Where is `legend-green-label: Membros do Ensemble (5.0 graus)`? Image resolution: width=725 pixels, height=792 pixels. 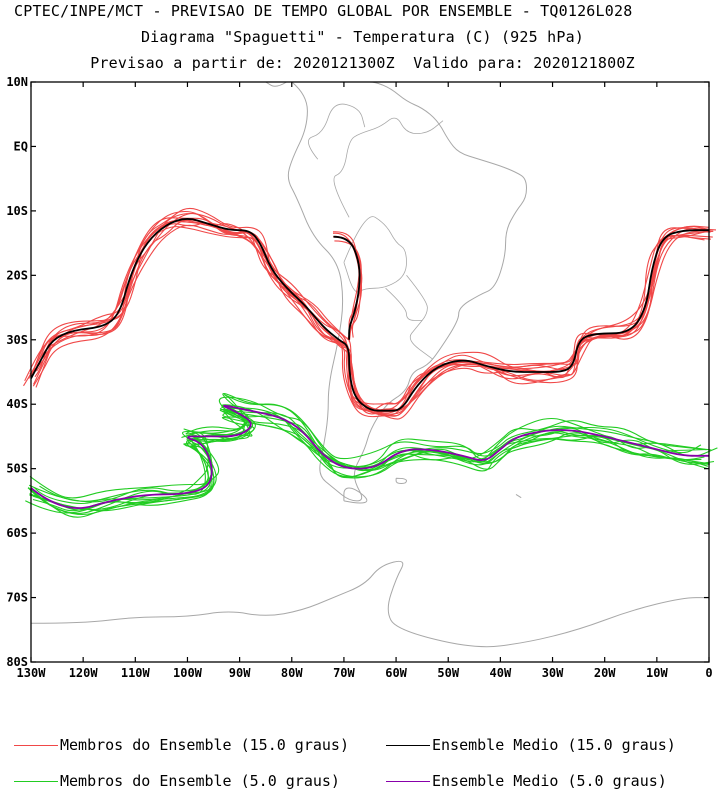
legend-green-label: Membros do Ensemble (5.0 graus) is located at coordinates (200, 781).